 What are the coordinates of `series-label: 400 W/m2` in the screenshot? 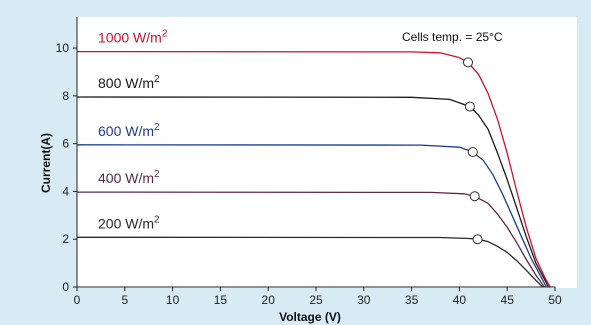 It's located at (129, 177).